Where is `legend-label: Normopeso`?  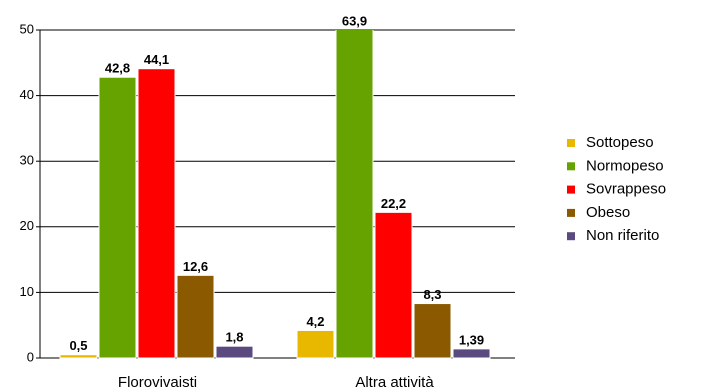 legend-label: Normopeso is located at coordinates (625, 165).